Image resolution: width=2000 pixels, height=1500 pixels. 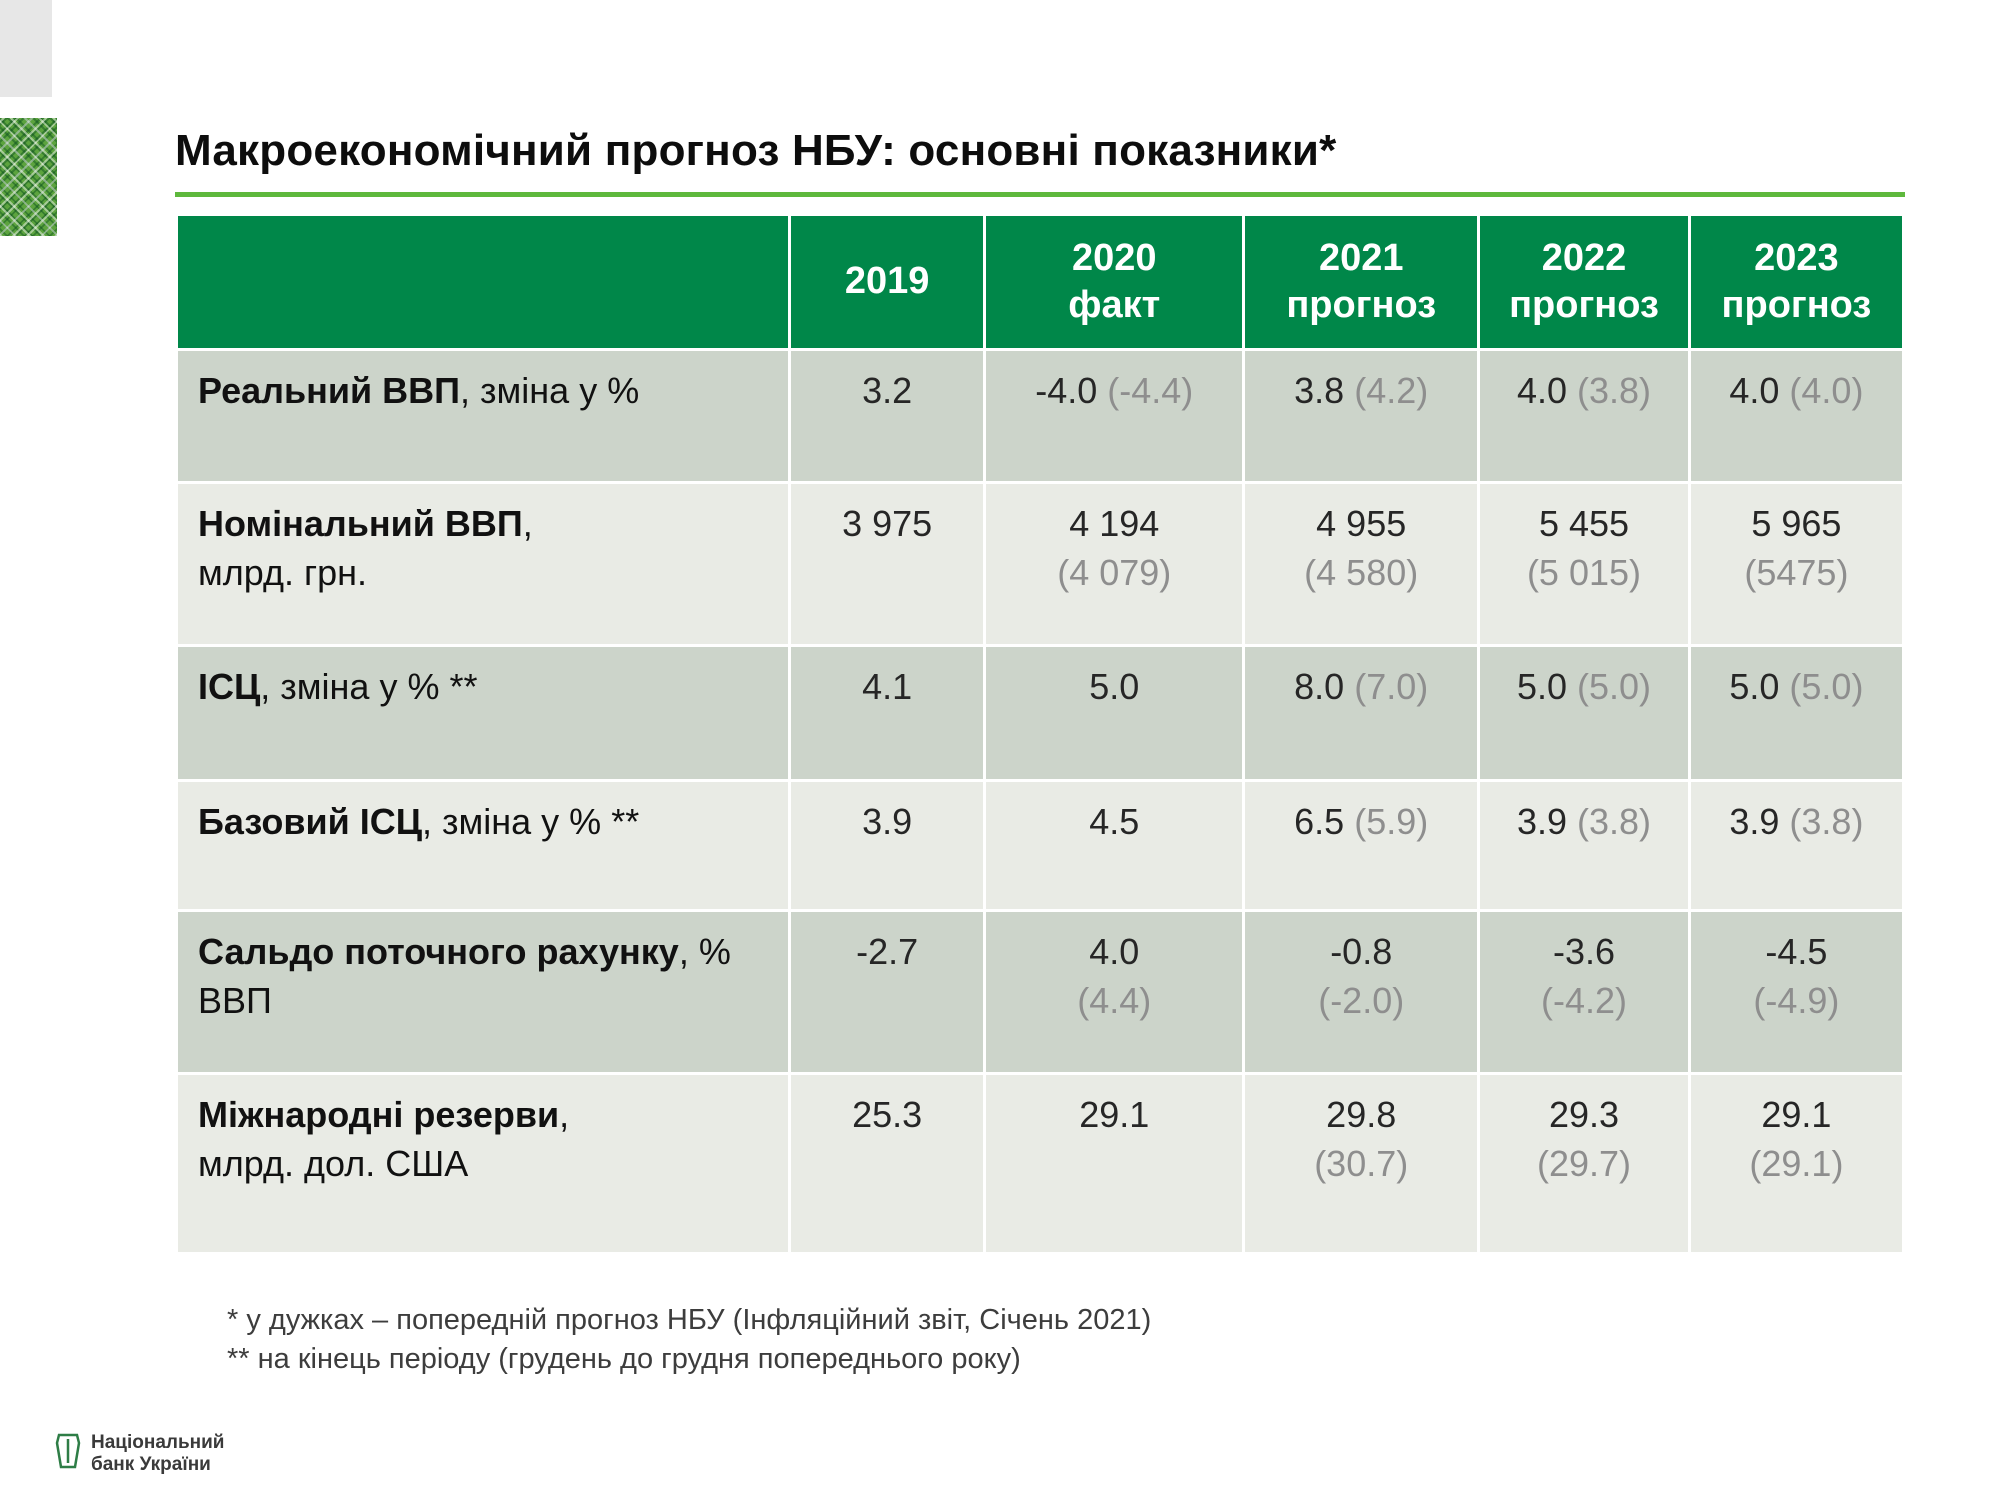 What do you see at coordinates (1114, 572) in the screenshot?
I see `value-previous-forecast: (4 079)` at bounding box center [1114, 572].